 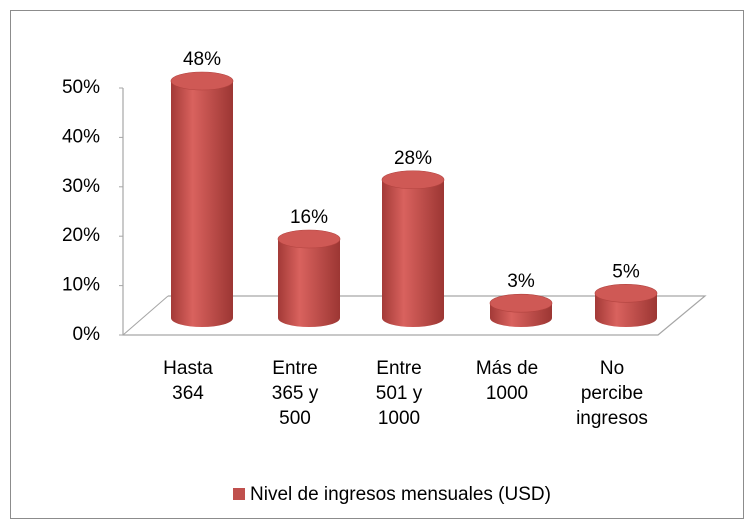 I want to click on y-tick-label: 10%, so click(x=81, y=285).